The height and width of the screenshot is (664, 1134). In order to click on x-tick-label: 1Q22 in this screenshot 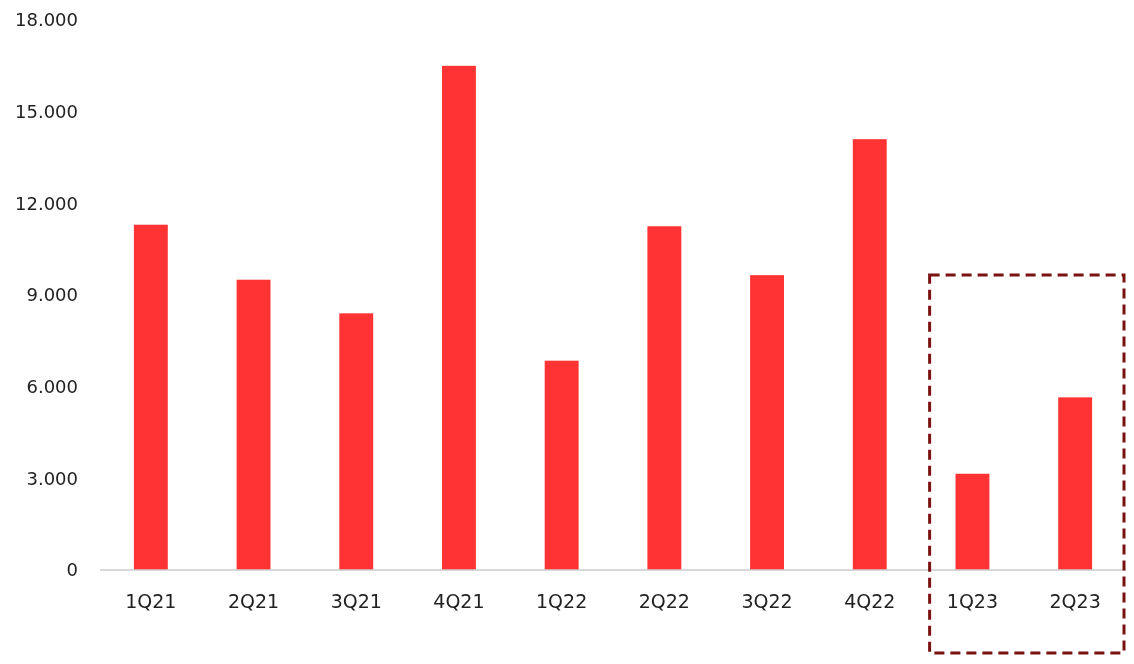, I will do `click(562, 601)`.